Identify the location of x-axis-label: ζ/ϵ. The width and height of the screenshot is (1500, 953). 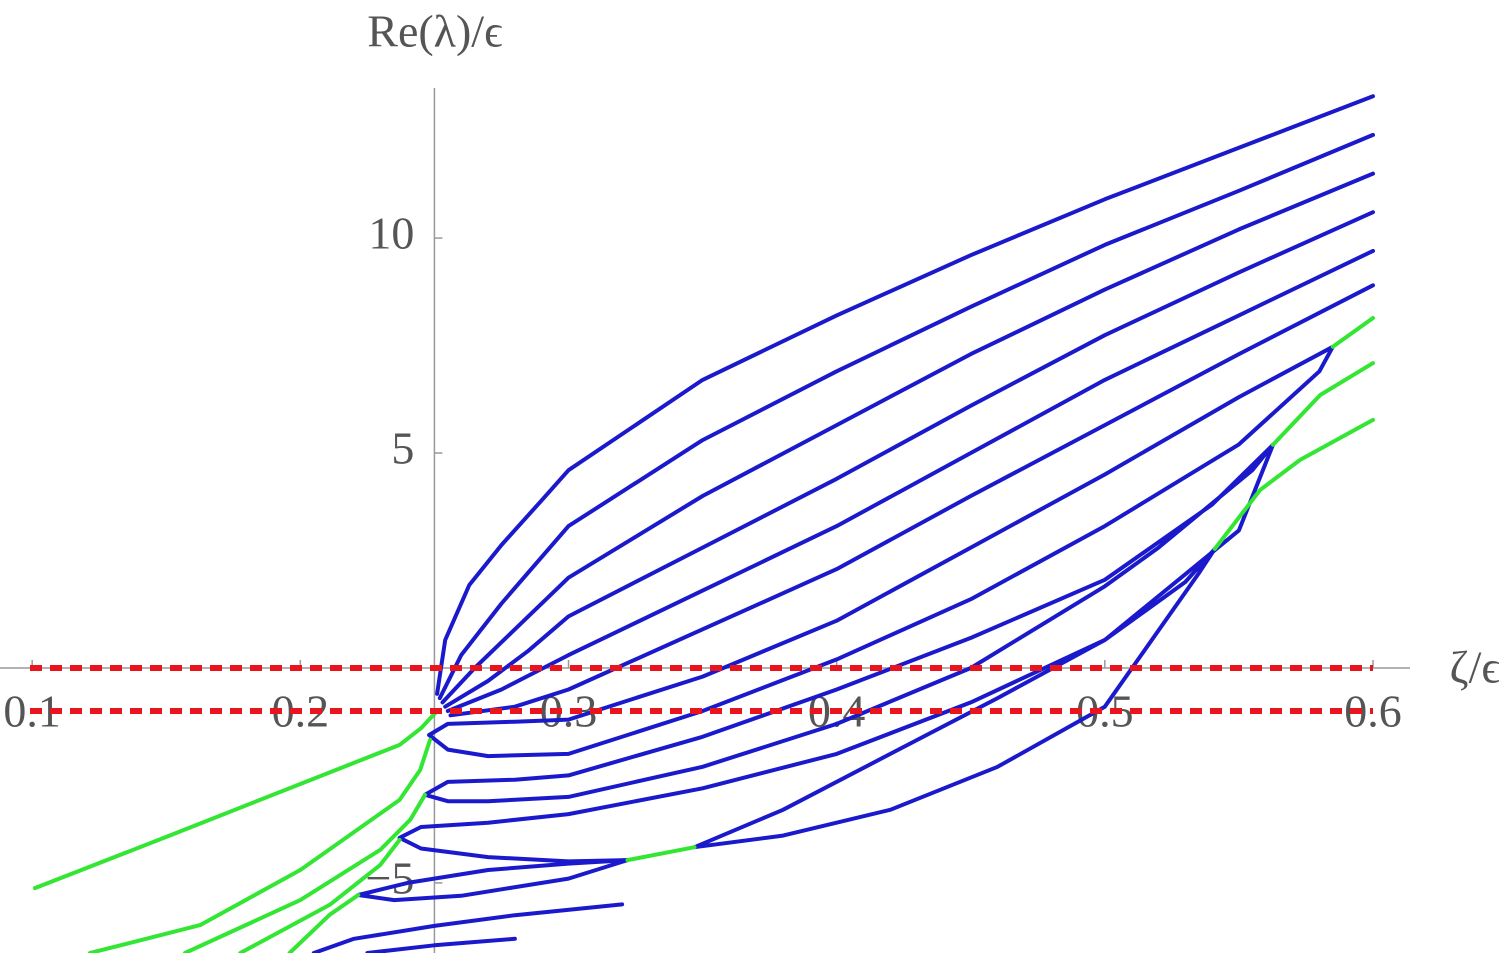
(1475, 667).